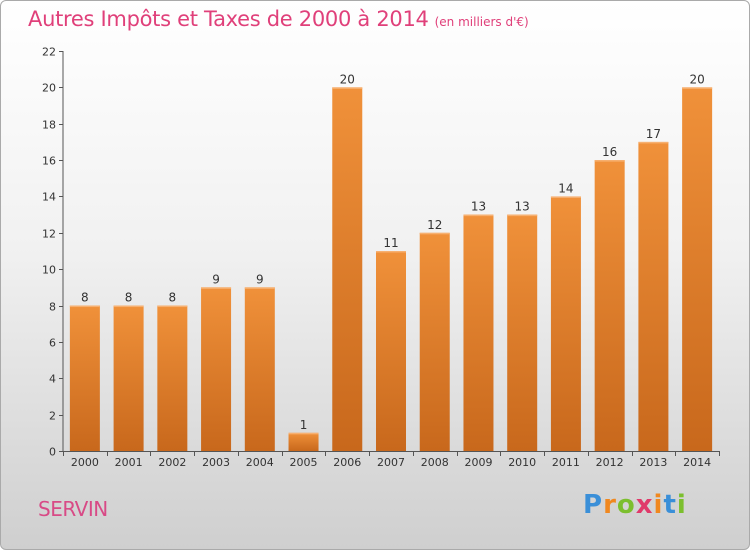 Image resolution: width=750 pixels, height=550 pixels. I want to click on value-label: 14, so click(565, 188).